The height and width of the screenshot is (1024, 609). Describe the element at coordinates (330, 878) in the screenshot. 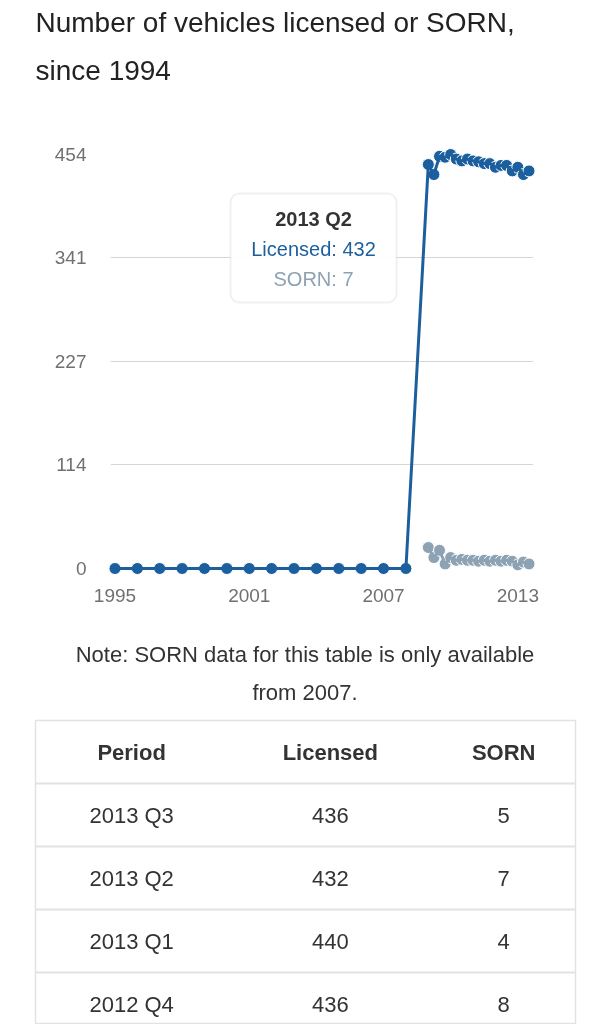

I see `data-label: 432` at that location.